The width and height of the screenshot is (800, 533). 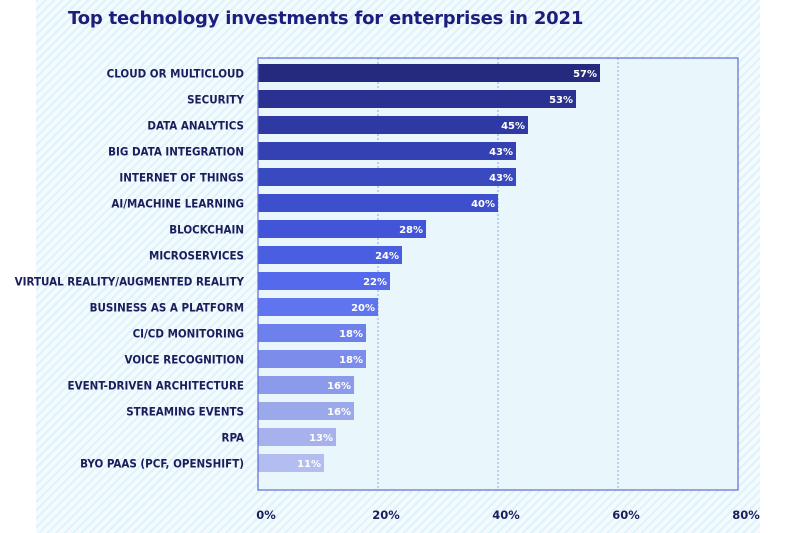 I want to click on category-label: BIG DATA INTEGRATION, so click(x=176, y=152).